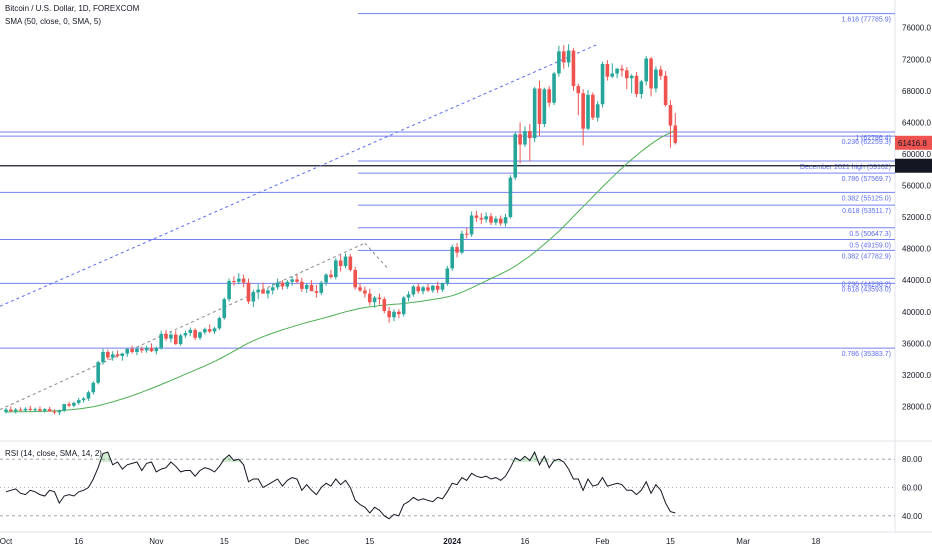  What do you see at coordinates (461, 485) in the screenshot?
I see `rsi-pane: 80.00 60.00 40.00` at bounding box center [461, 485].